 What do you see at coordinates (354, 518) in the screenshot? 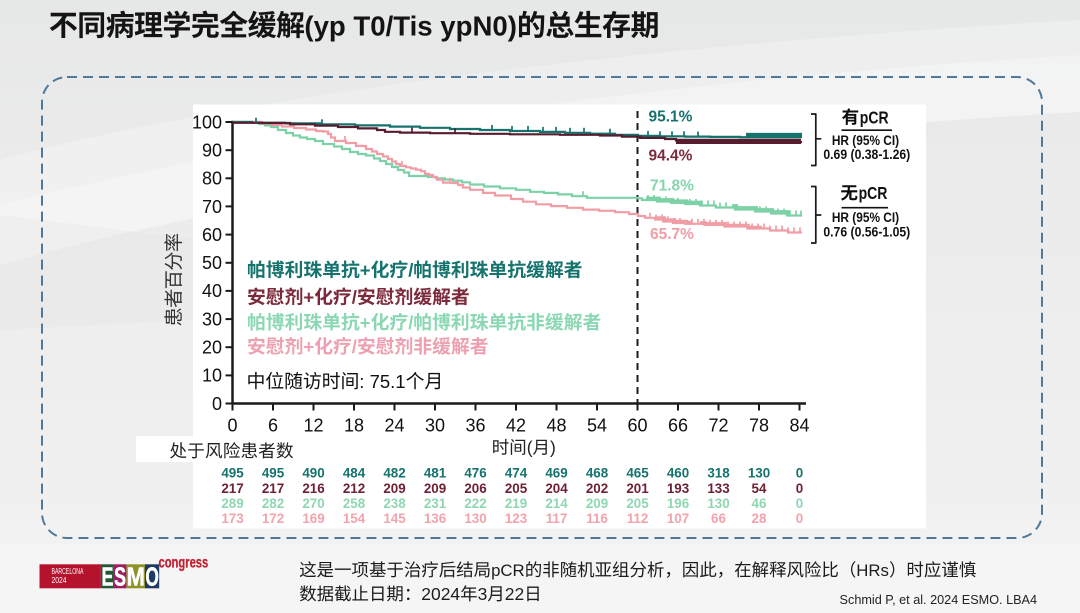
I see `svg-text: 154` at bounding box center [354, 518].